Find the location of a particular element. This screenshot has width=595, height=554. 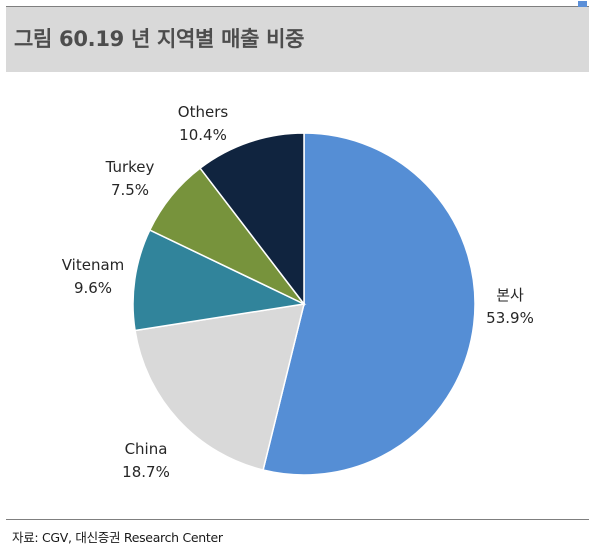

bottom-rule is located at coordinates (297, 519).